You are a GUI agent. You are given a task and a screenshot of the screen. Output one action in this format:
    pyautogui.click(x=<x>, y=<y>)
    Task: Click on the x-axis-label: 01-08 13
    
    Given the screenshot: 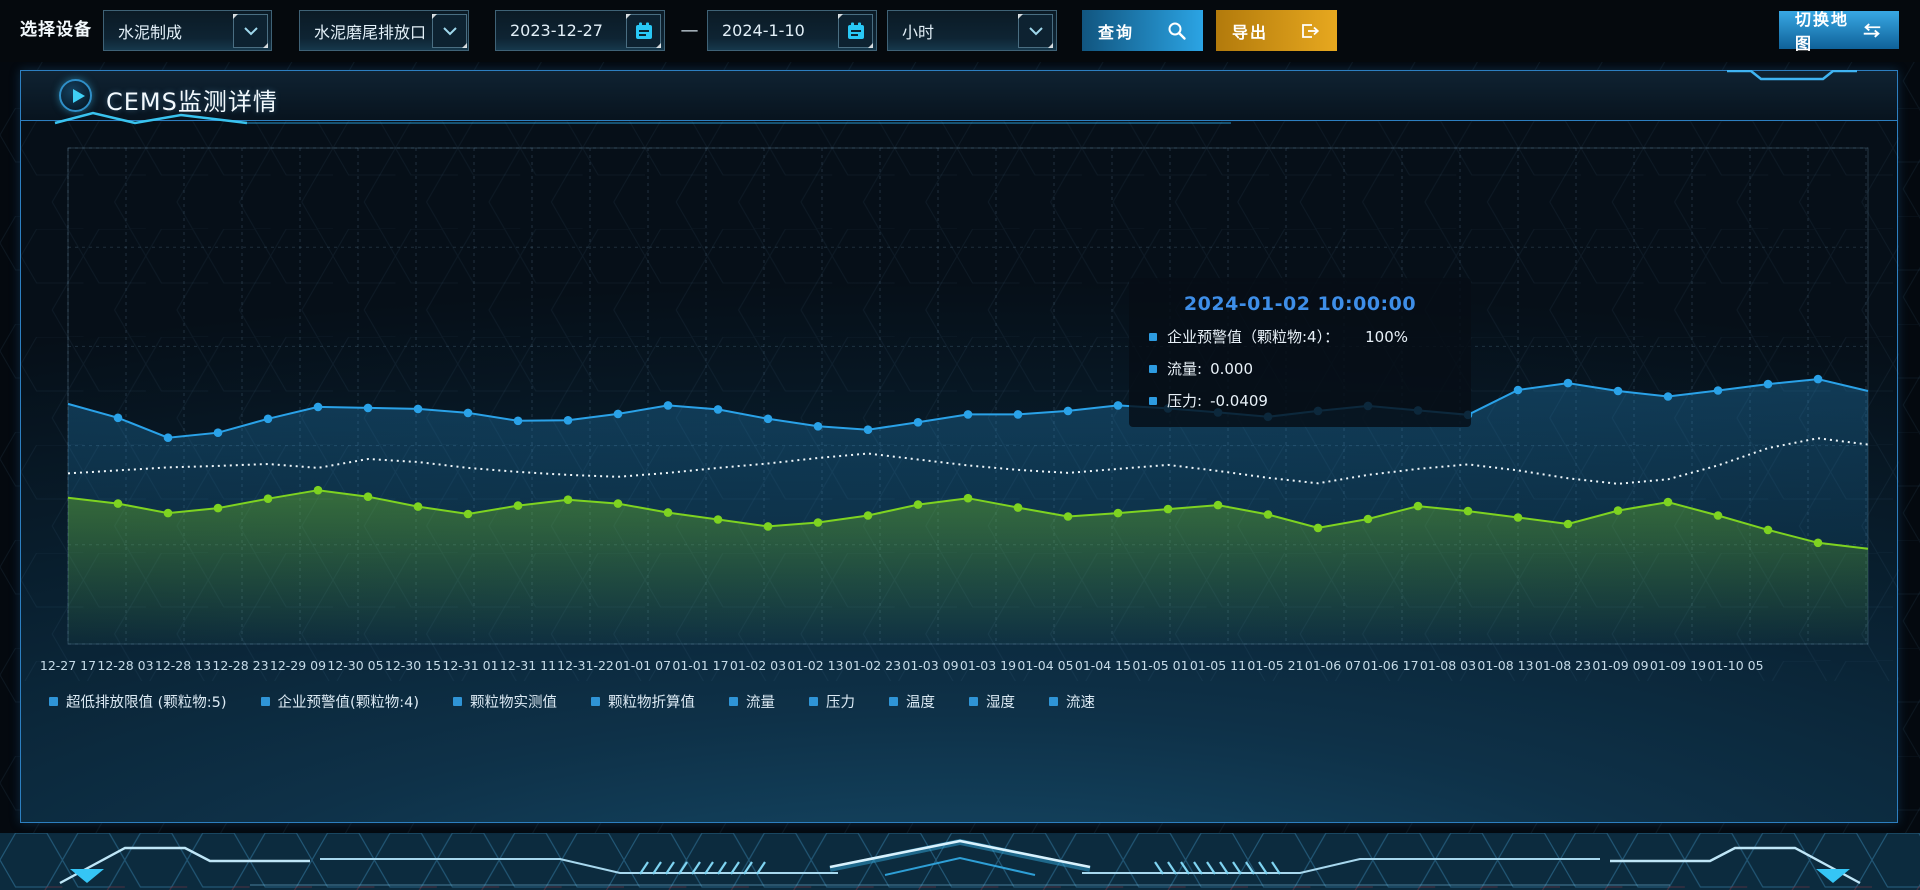 What is the action you would take?
    pyautogui.click(x=1505, y=665)
    